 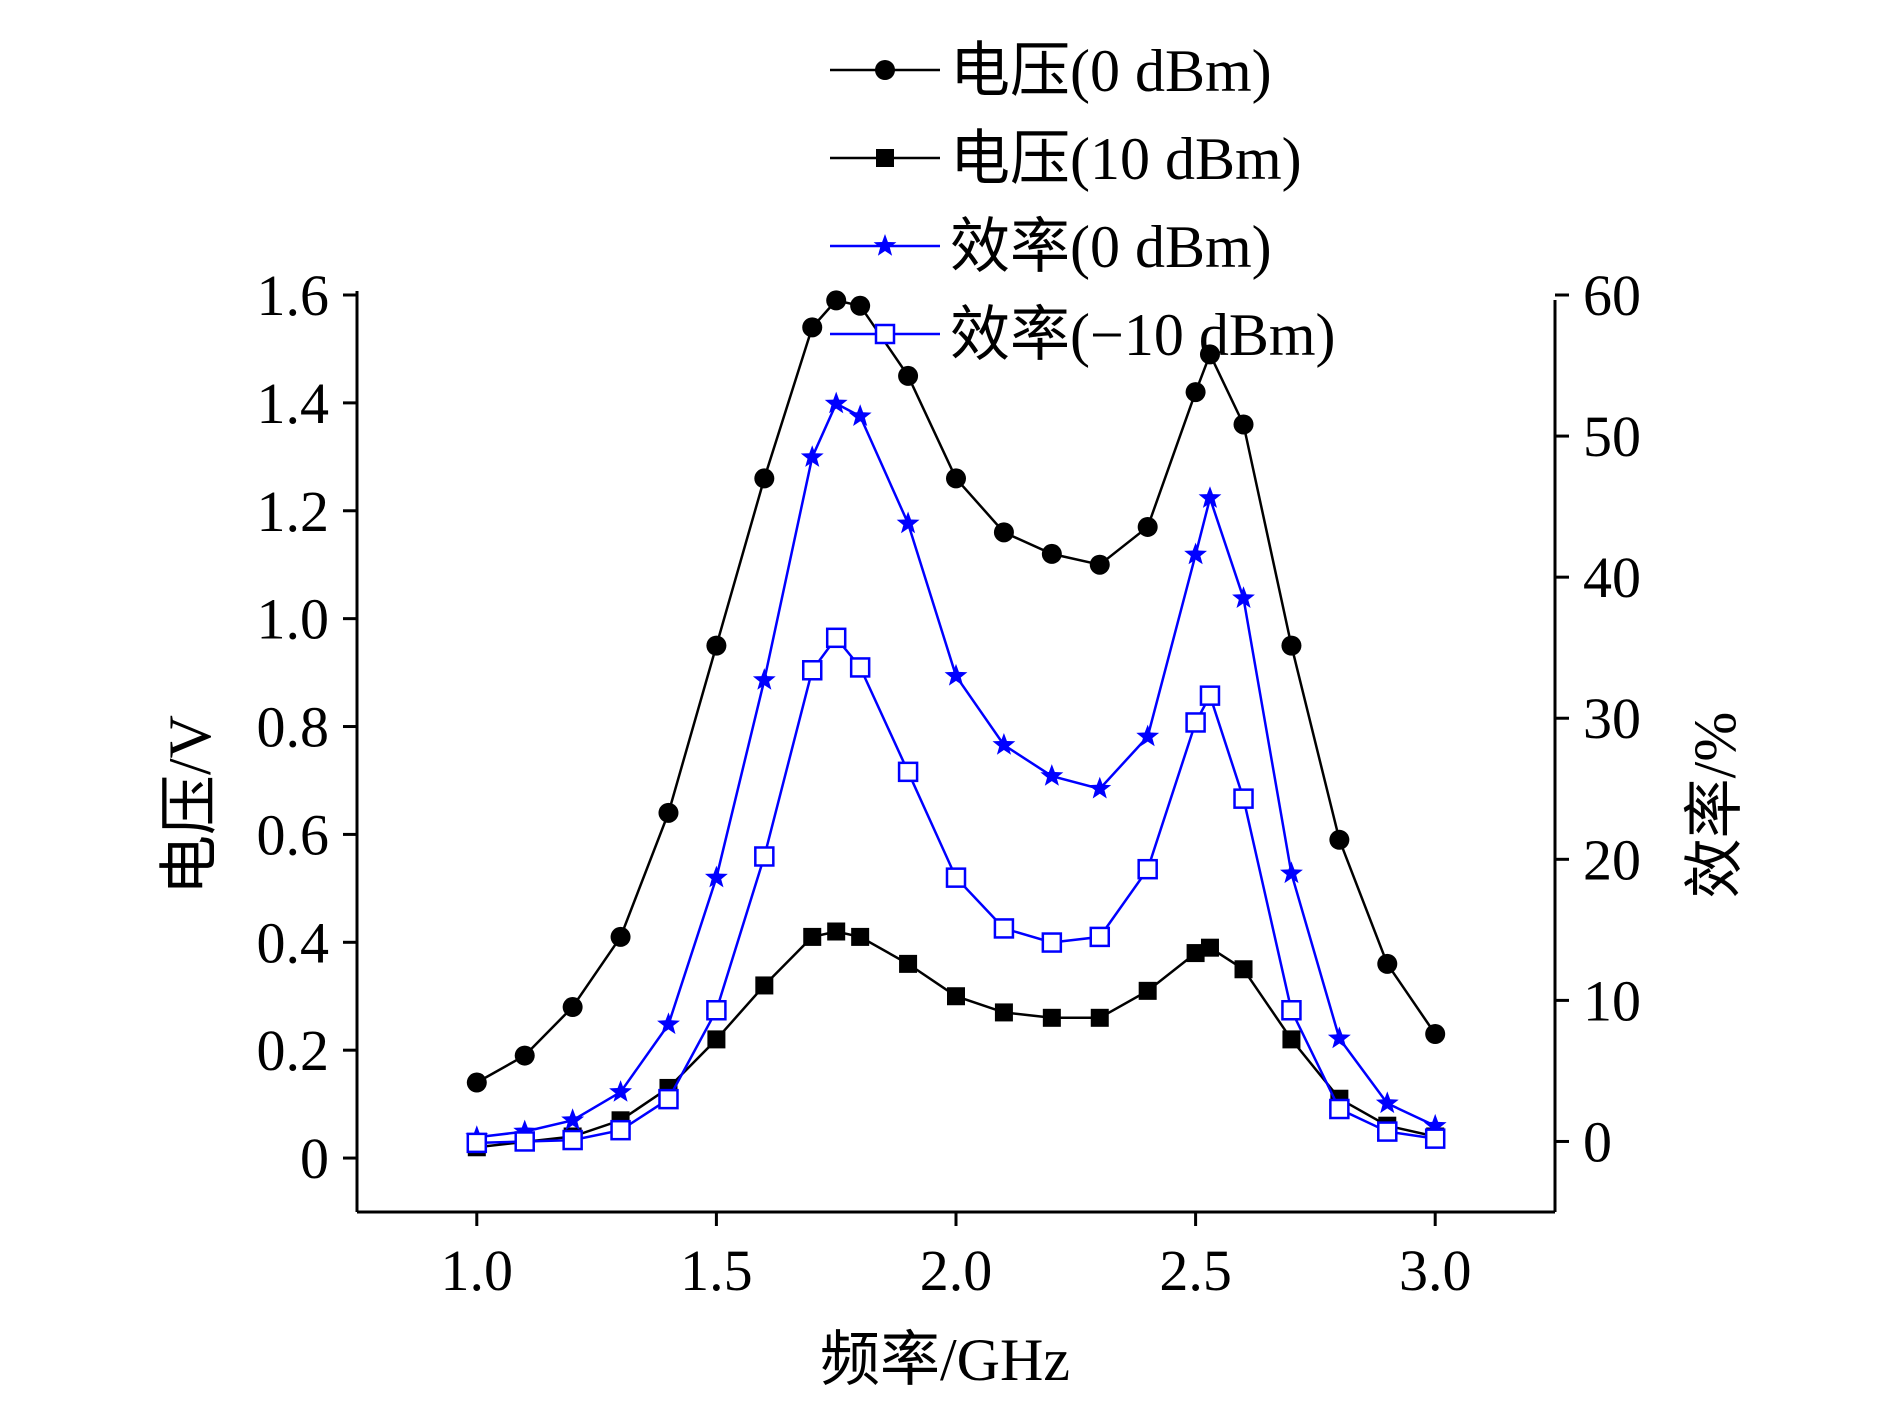 What do you see at coordinates (293, 1050) in the screenshot?
I see `y-tick-label: 0.2` at bounding box center [293, 1050].